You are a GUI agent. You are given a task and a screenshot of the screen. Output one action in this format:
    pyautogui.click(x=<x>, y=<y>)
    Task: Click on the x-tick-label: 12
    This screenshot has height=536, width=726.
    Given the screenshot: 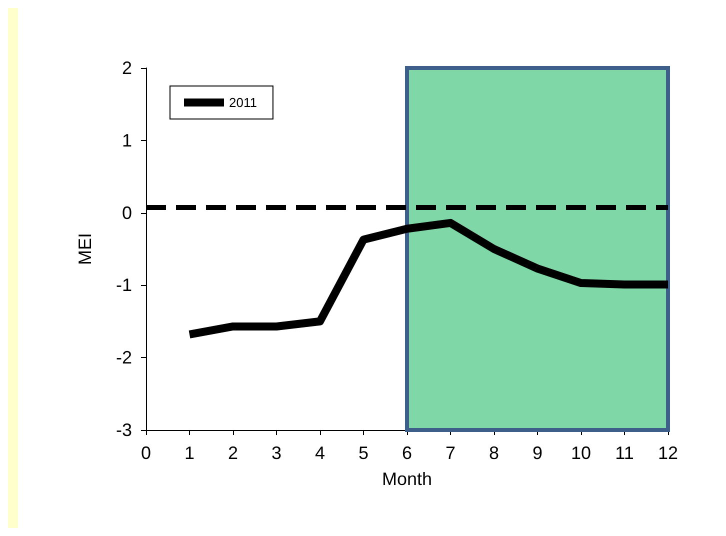 What is the action you would take?
    pyautogui.click(x=668, y=453)
    